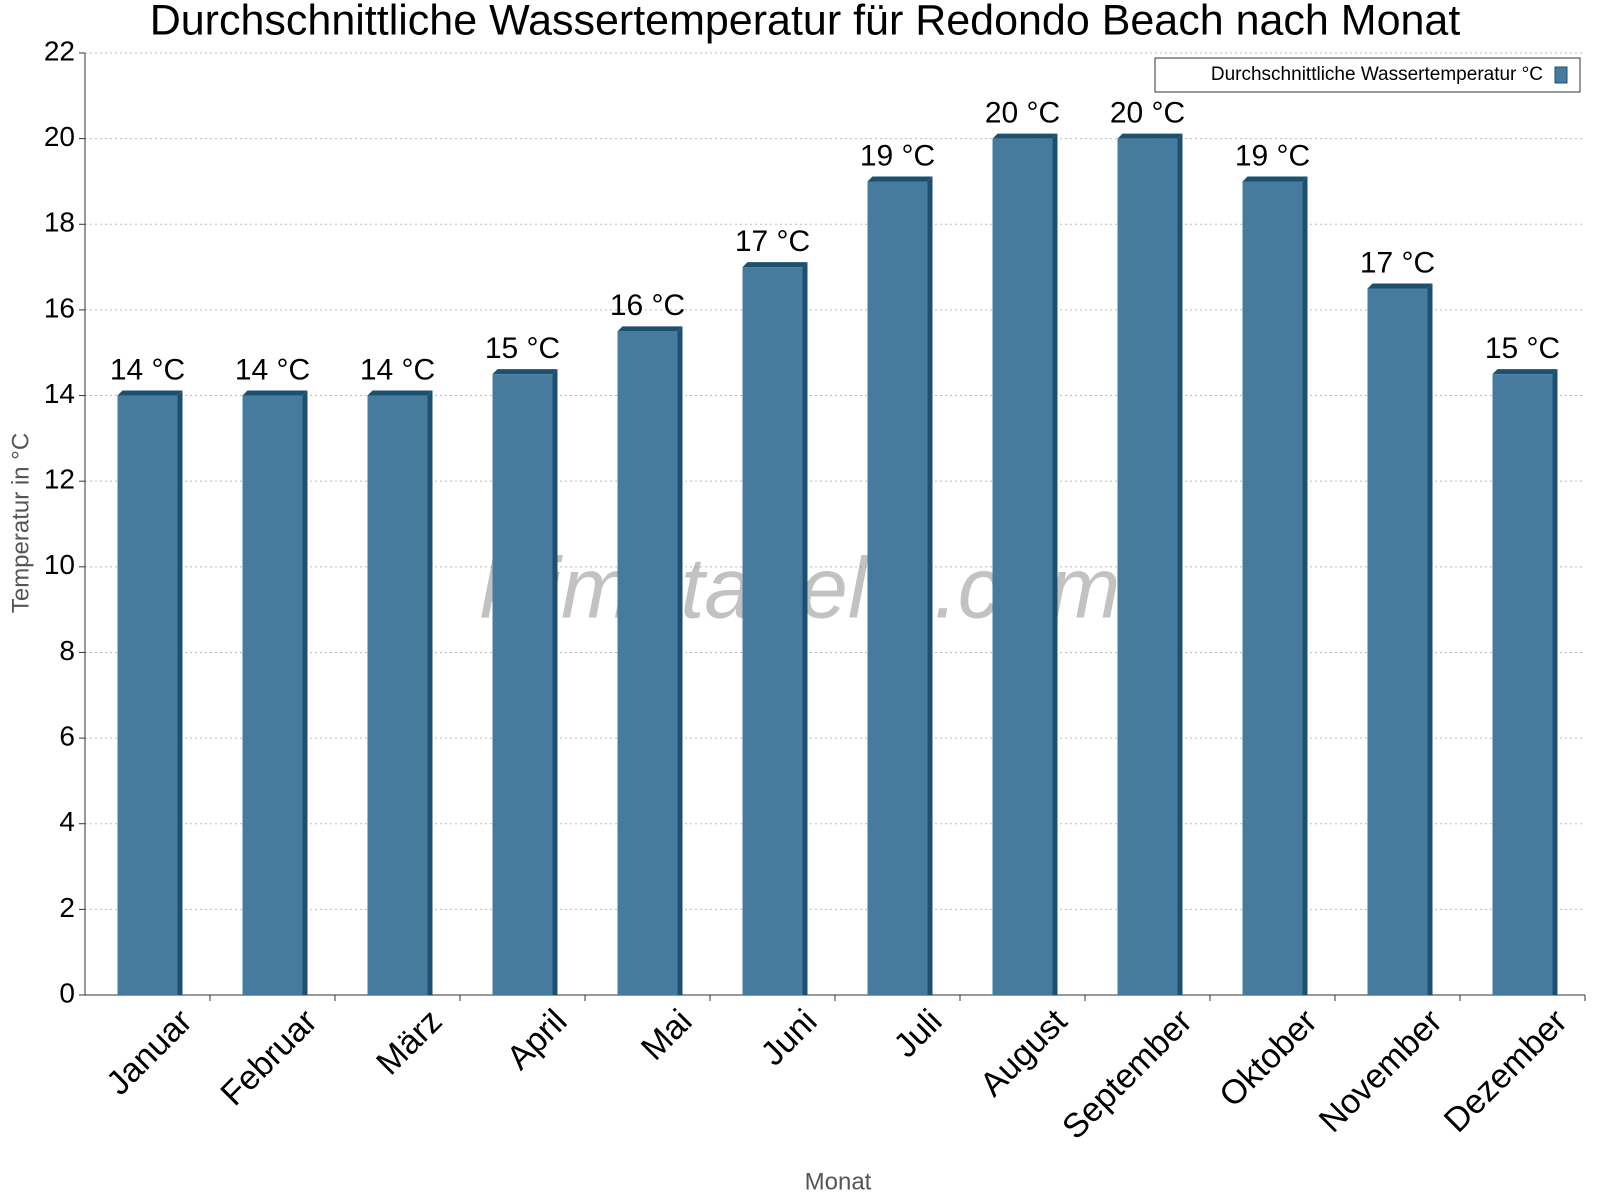 Image resolution: width=1600 pixels, height=1200 pixels. Describe the element at coordinates (59, 564) in the screenshot. I see `y-tick-label: 10` at that location.